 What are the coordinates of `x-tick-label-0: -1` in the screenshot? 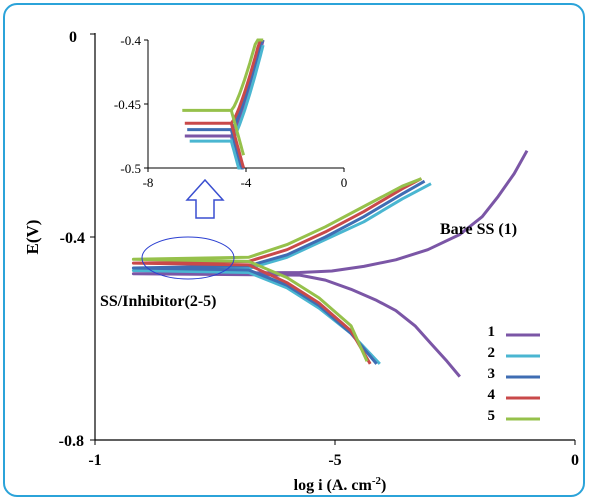 It's located at (94, 460).